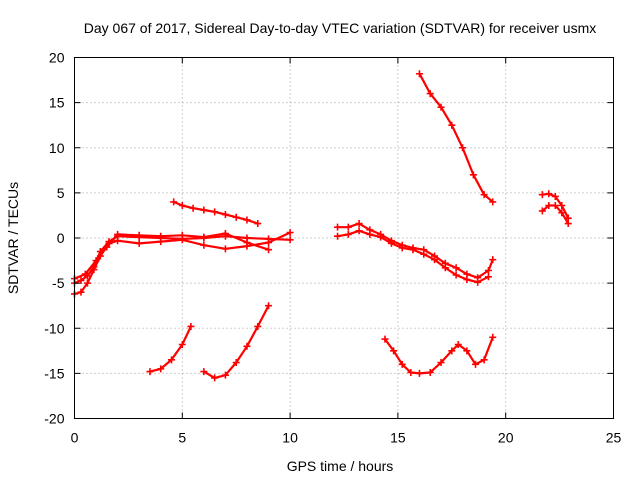  I want to click on x-tick-label: 5, so click(182, 438).